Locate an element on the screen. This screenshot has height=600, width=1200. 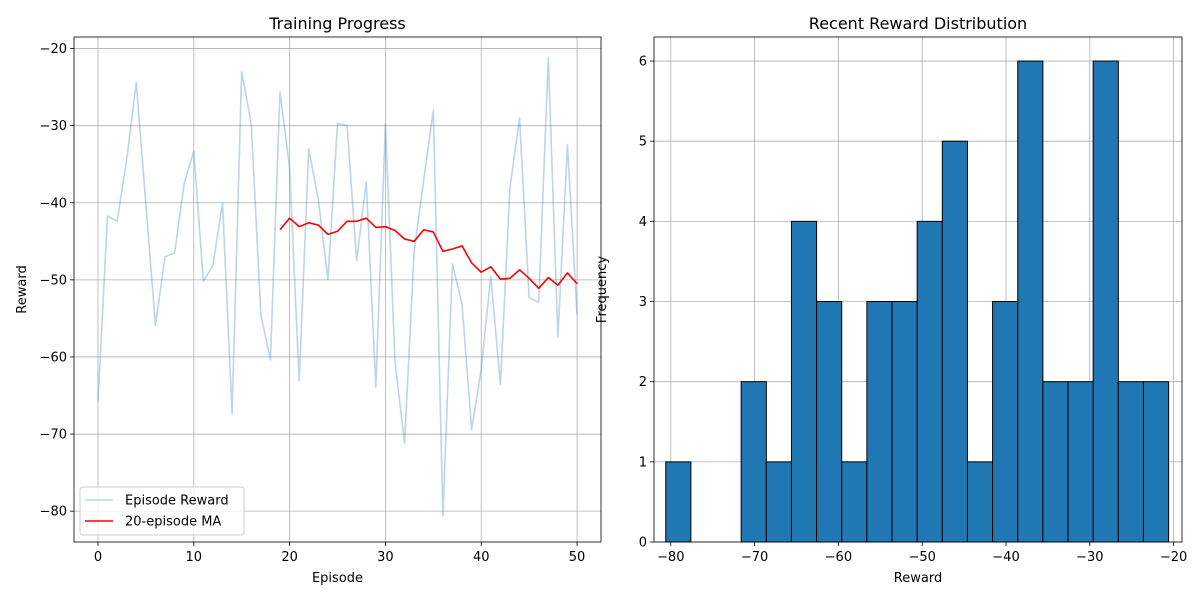
right-y-tick-label: 6 is located at coordinates (643, 62).